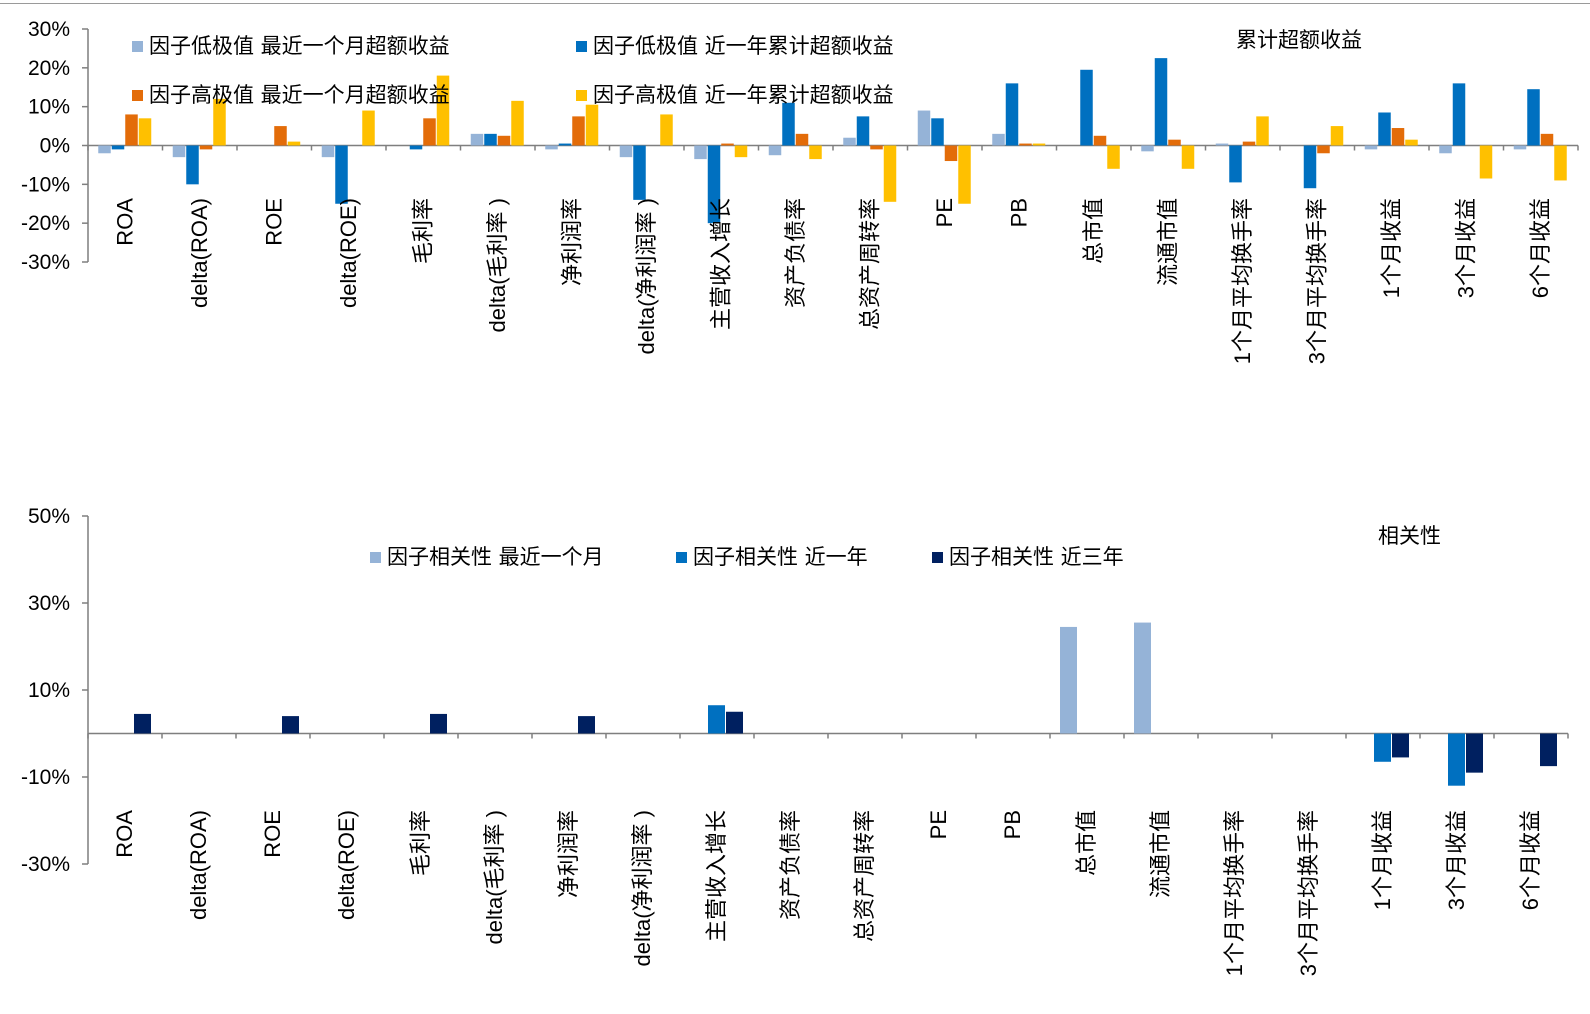 This screenshot has width=1590, height=1014. Describe the element at coordinates (45, 262) in the screenshot. I see `y-tick-label: -30%` at that location.